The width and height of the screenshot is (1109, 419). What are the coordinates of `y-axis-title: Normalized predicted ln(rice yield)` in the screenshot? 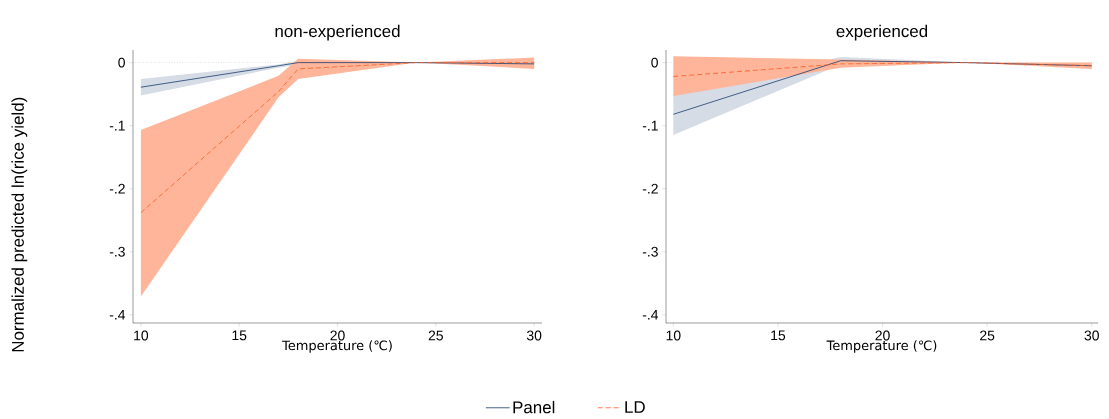 It's located at (19, 224).